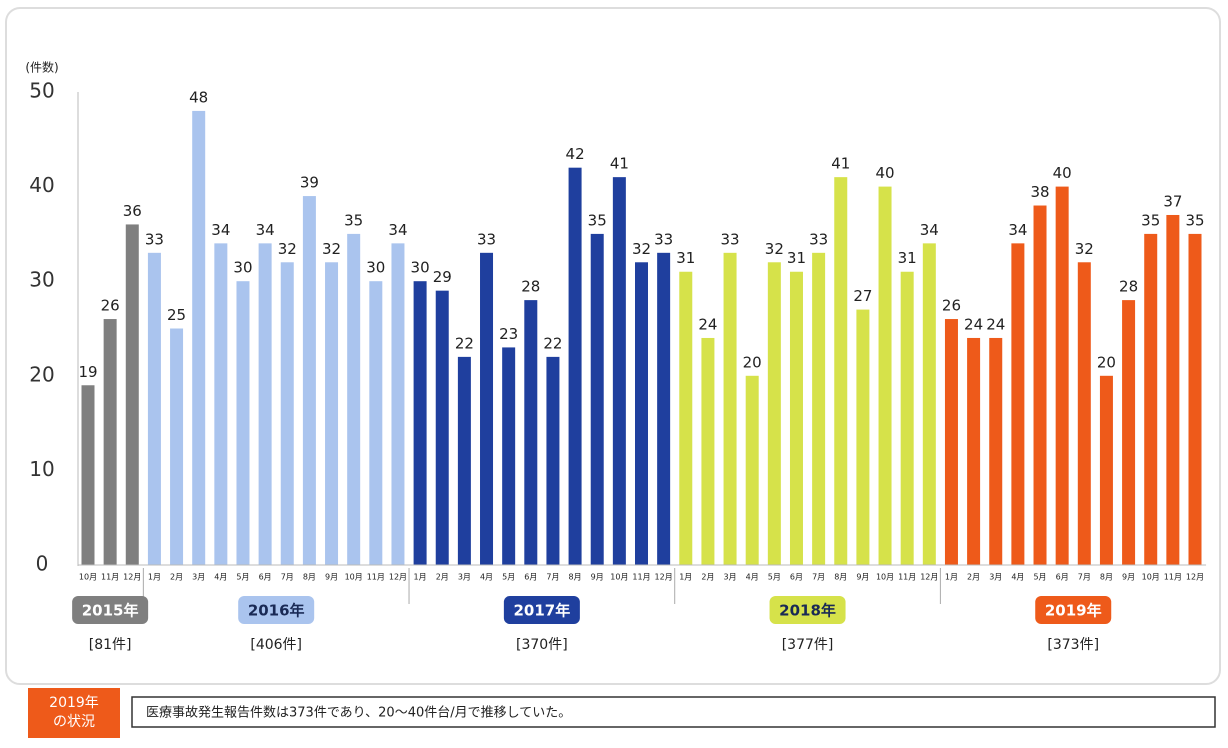 This screenshot has height=748, width=1228. I want to click on legend-label: 2016年, so click(276, 611).